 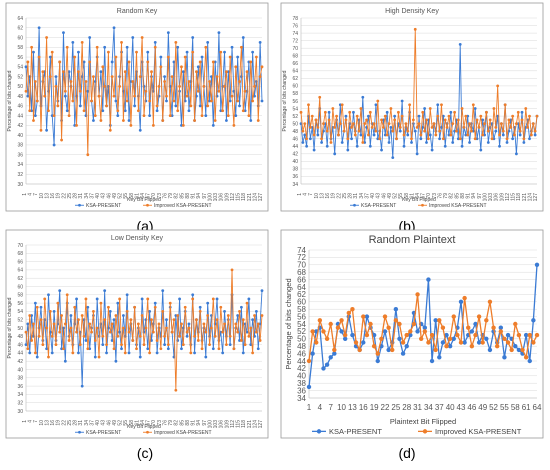 What do you see at coordinates (354, 205) in the screenshot?
I see `legend-marker` at bounding box center [354, 205].